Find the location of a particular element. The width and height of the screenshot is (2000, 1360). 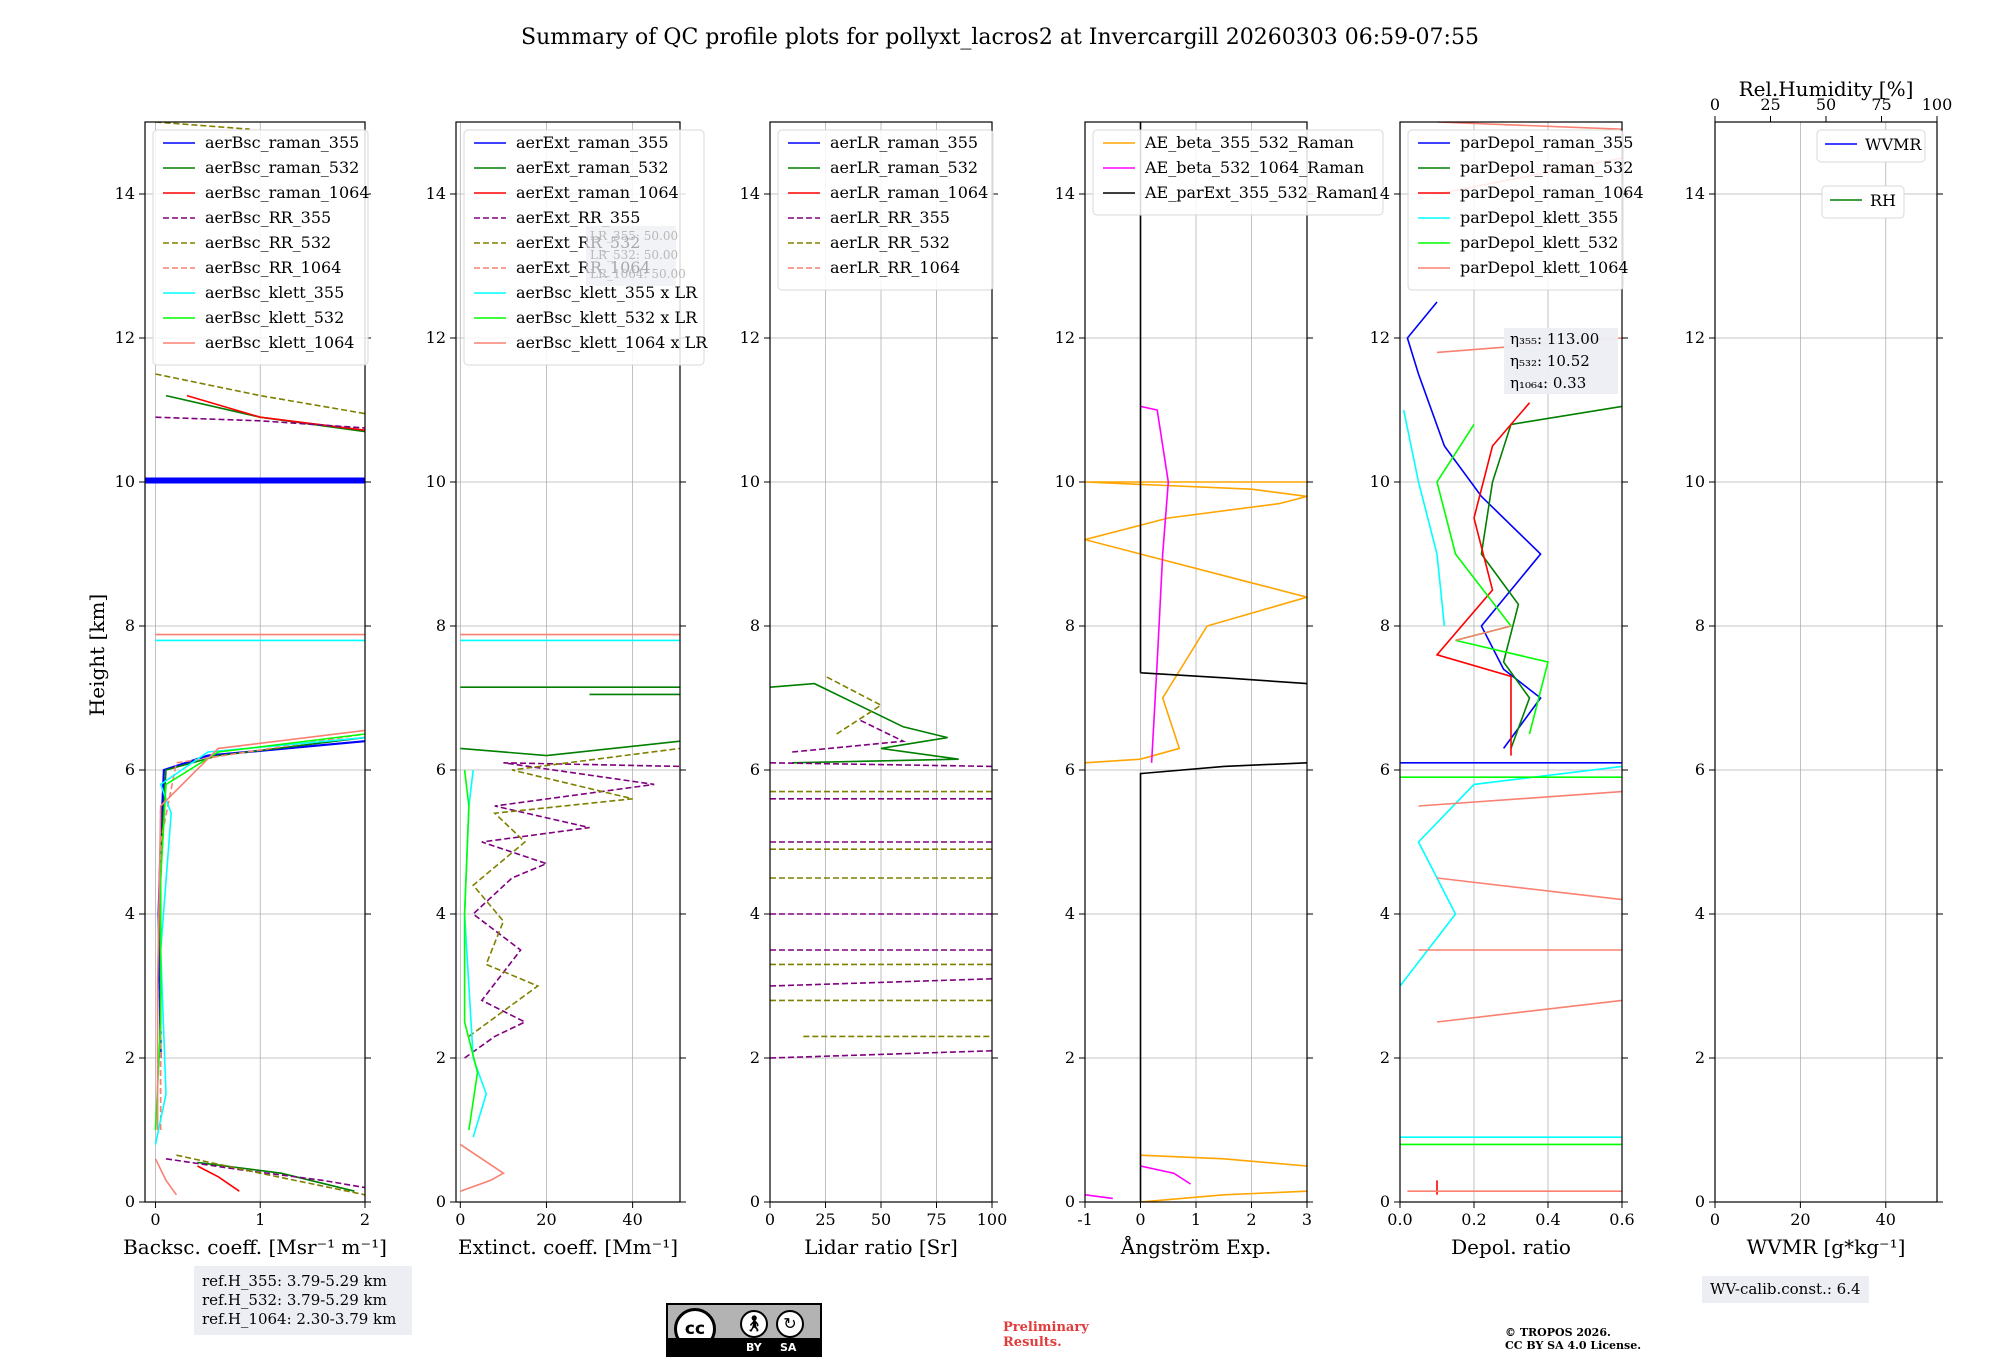

legend-label: AE_parExt_355_532_Raman is located at coordinates (1258, 192).